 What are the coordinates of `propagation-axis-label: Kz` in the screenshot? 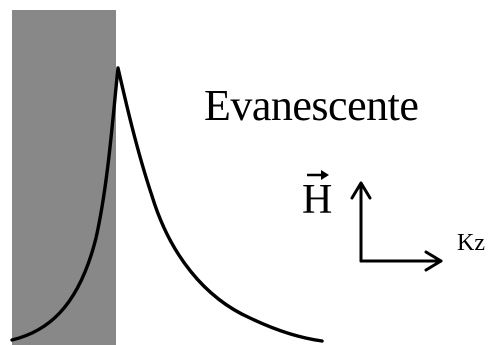 It's located at (471, 243).